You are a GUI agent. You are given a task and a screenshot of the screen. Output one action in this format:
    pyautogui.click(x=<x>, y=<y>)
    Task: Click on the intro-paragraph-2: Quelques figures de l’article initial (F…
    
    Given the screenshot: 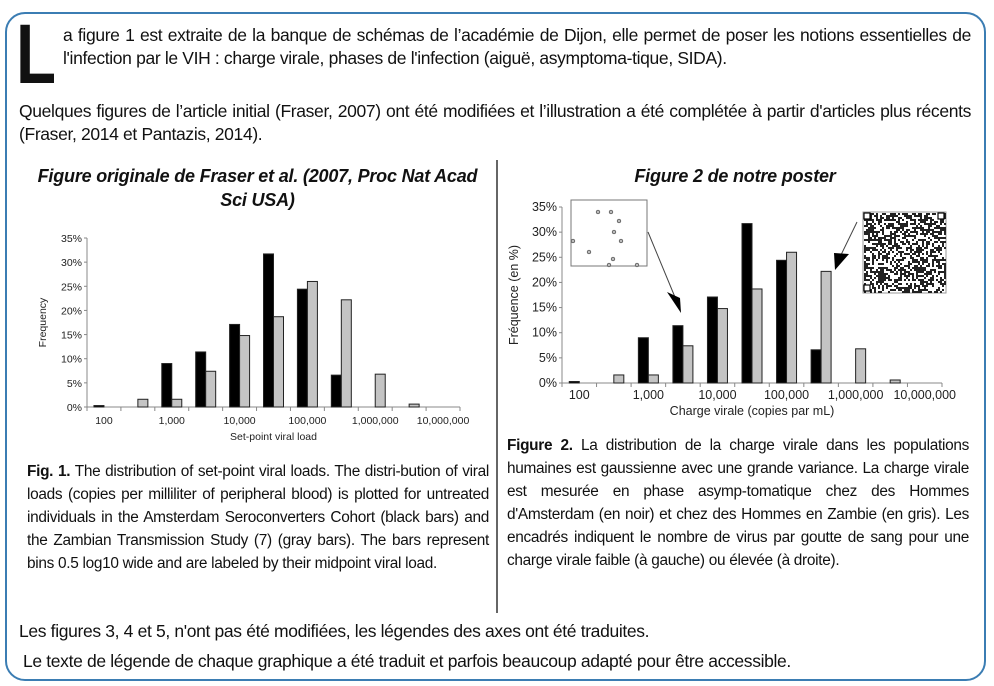 What is the action you would take?
    pyautogui.click(x=495, y=122)
    